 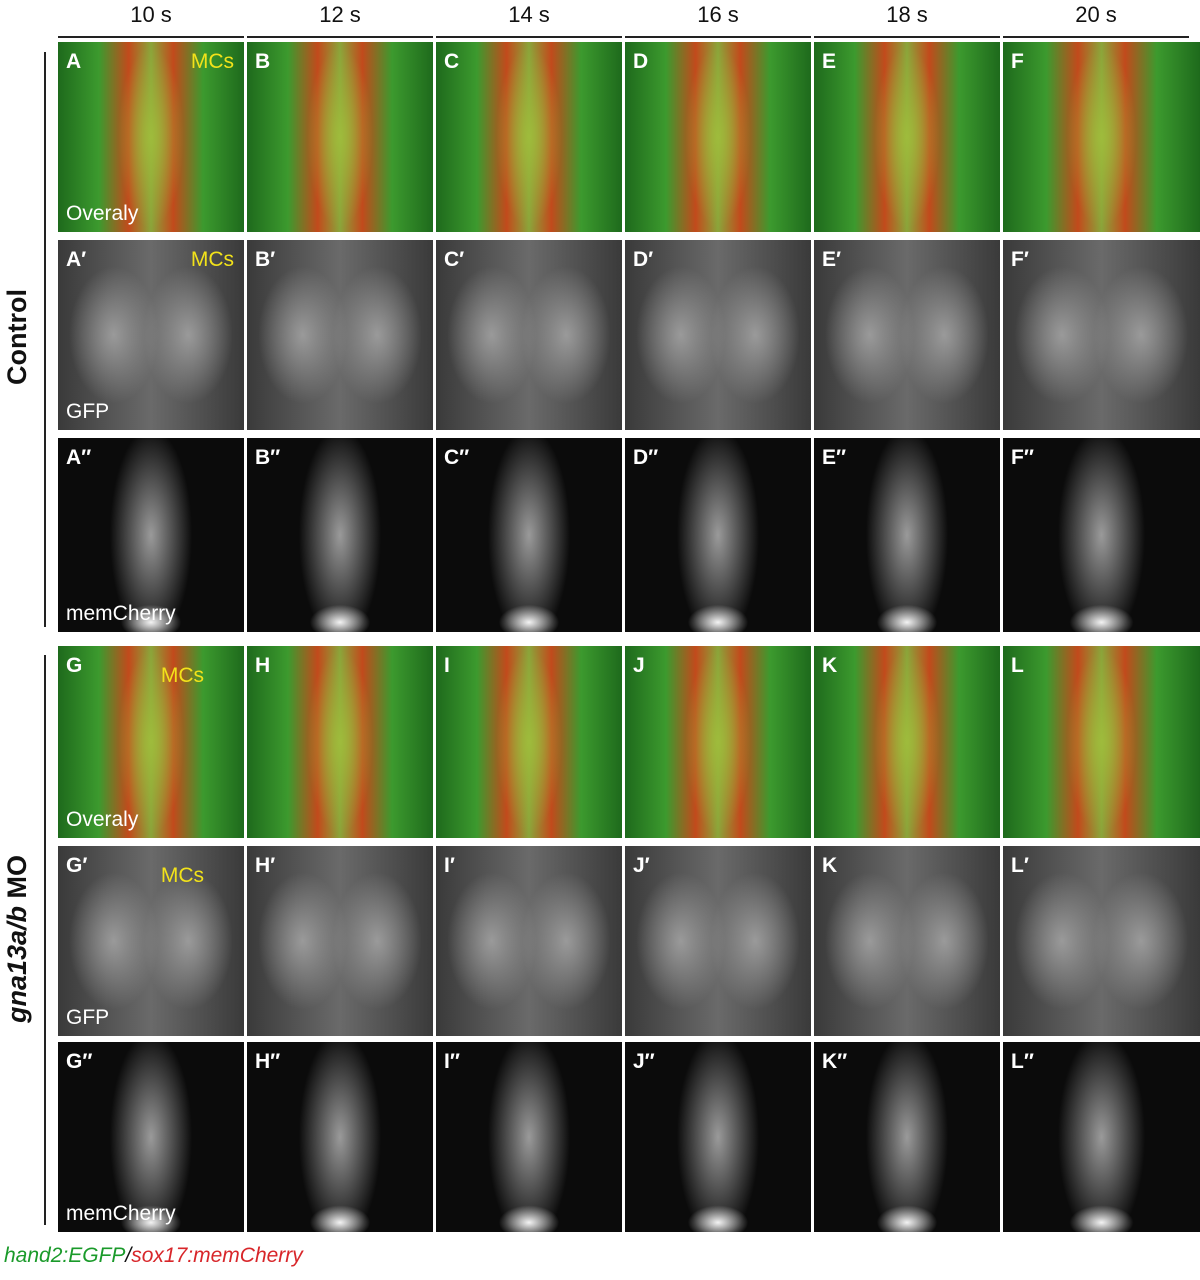 I want to click on image-panel: H, so click(x=340, y=742).